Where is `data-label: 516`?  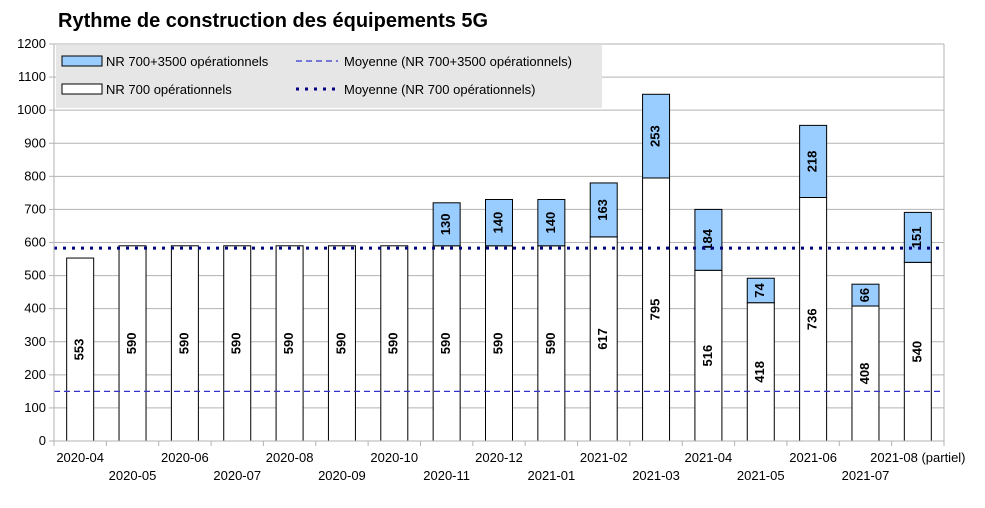
data-label: 516 is located at coordinates (707, 356).